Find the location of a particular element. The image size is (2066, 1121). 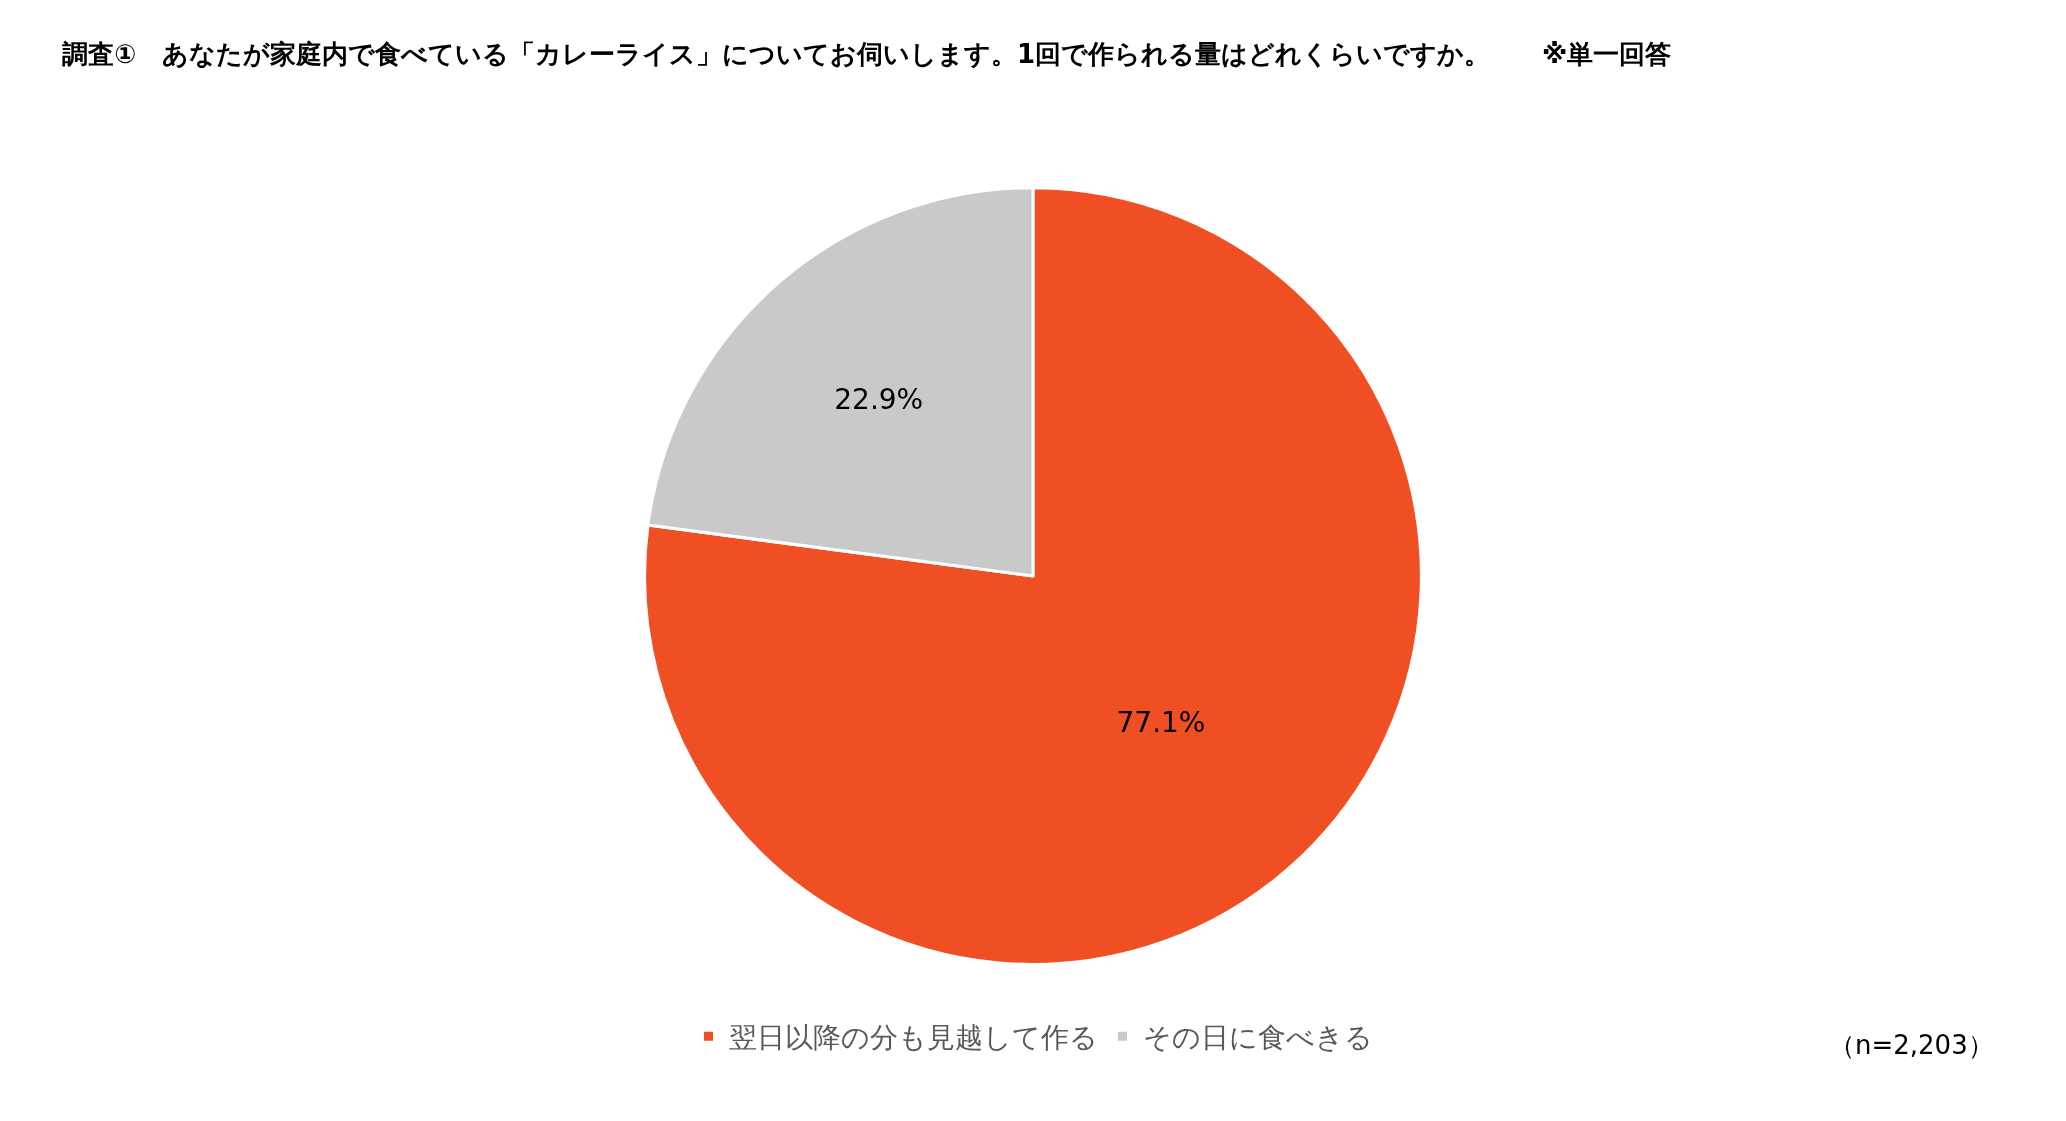

data-label: 22.9% is located at coordinates (879, 400).